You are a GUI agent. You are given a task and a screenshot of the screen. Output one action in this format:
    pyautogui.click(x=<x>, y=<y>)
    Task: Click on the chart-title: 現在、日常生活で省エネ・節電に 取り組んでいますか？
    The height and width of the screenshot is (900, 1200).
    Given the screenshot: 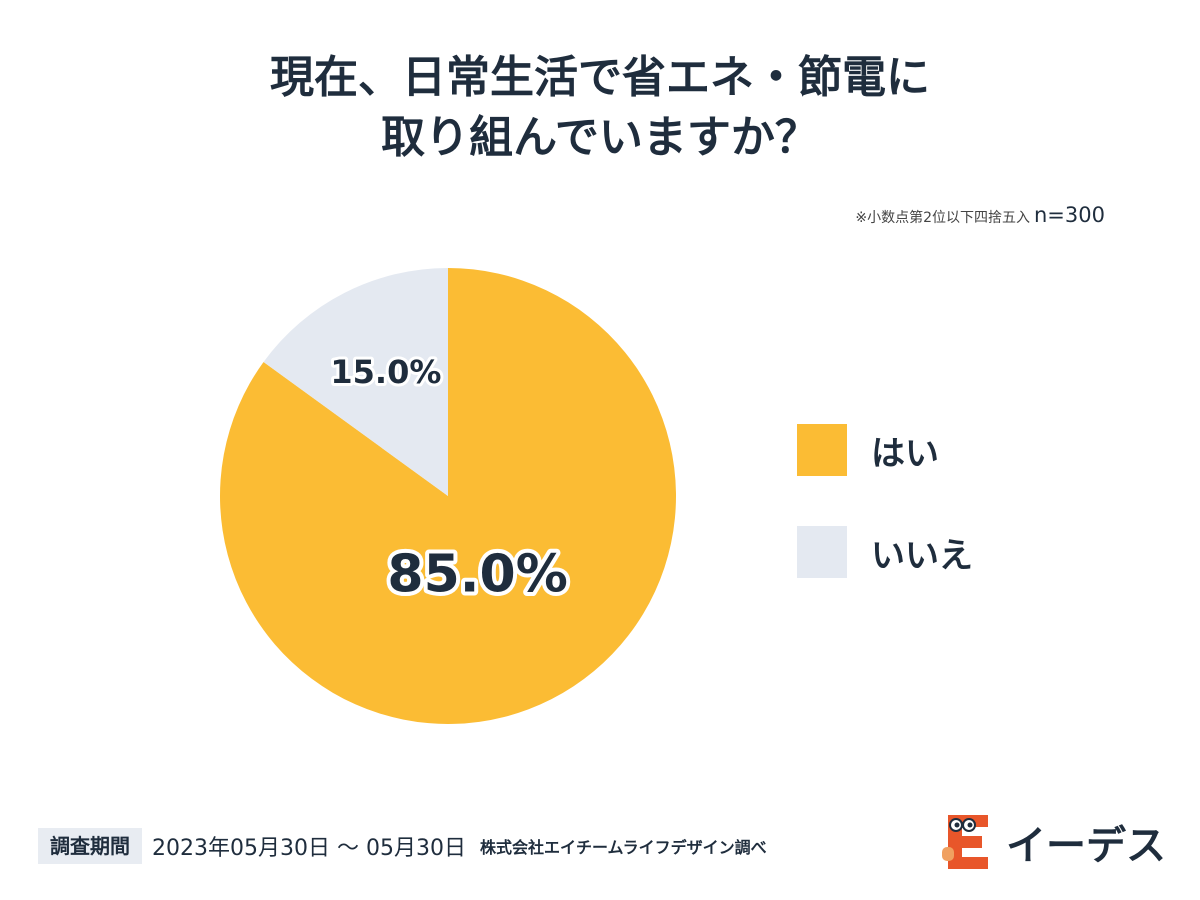 What is the action you would take?
    pyautogui.click(x=600, y=108)
    